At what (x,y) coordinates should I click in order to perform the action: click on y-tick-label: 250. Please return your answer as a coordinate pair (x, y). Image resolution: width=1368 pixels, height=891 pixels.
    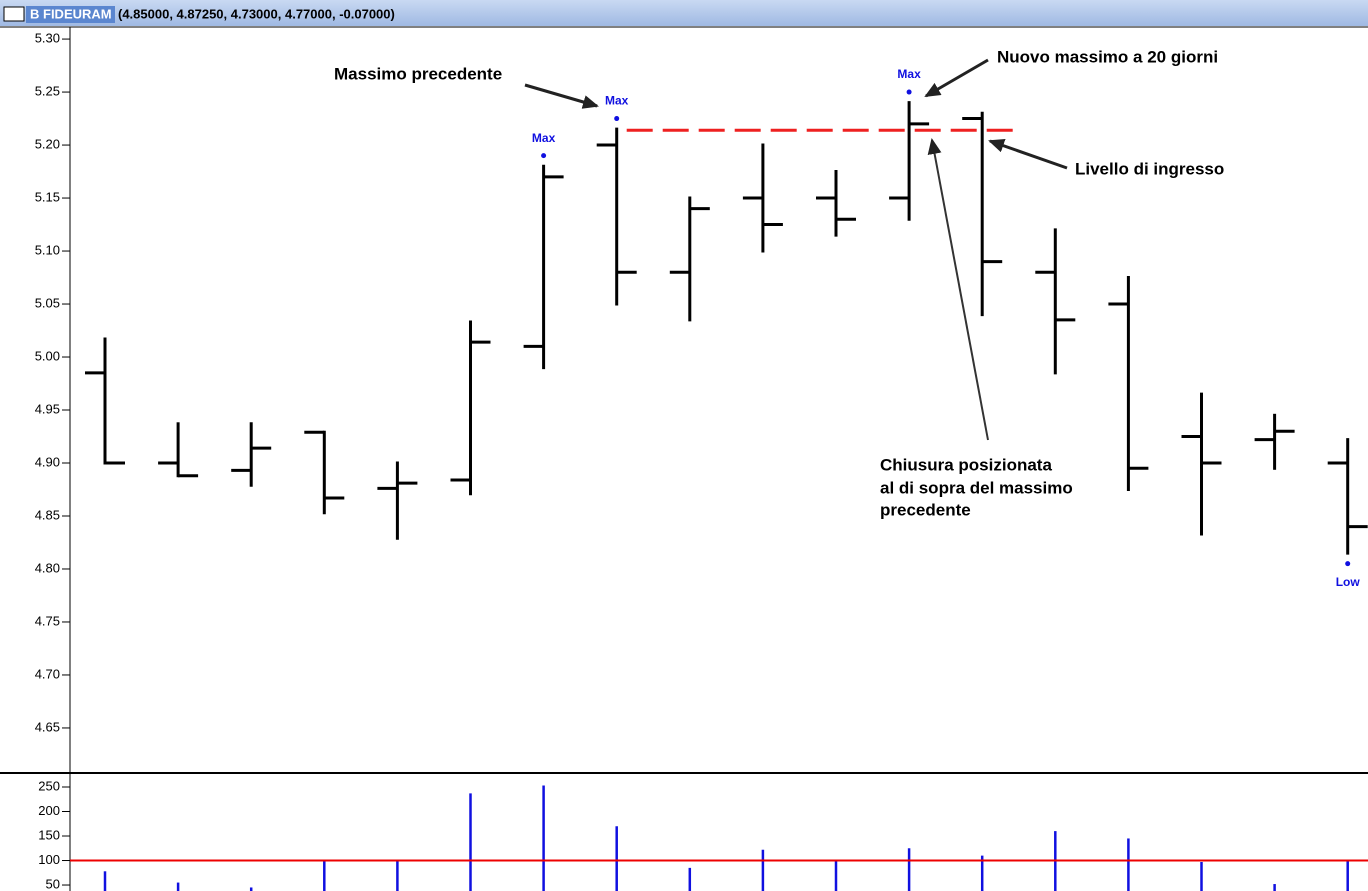
    Looking at the image, I should click on (49, 785).